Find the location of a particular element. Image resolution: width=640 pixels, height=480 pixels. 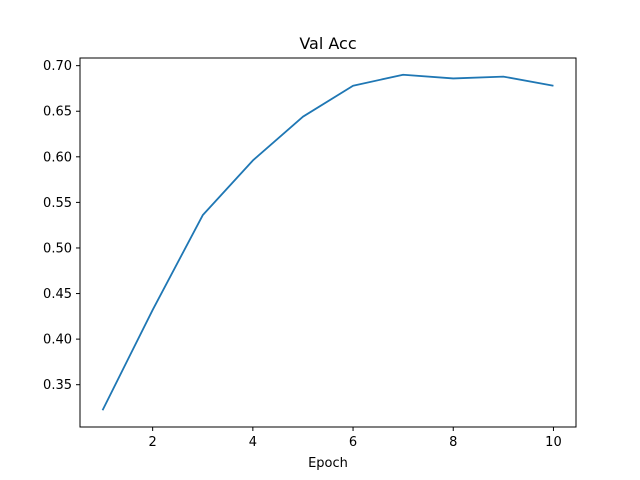

y-tick-label: 0.50 is located at coordinates (57, 248).